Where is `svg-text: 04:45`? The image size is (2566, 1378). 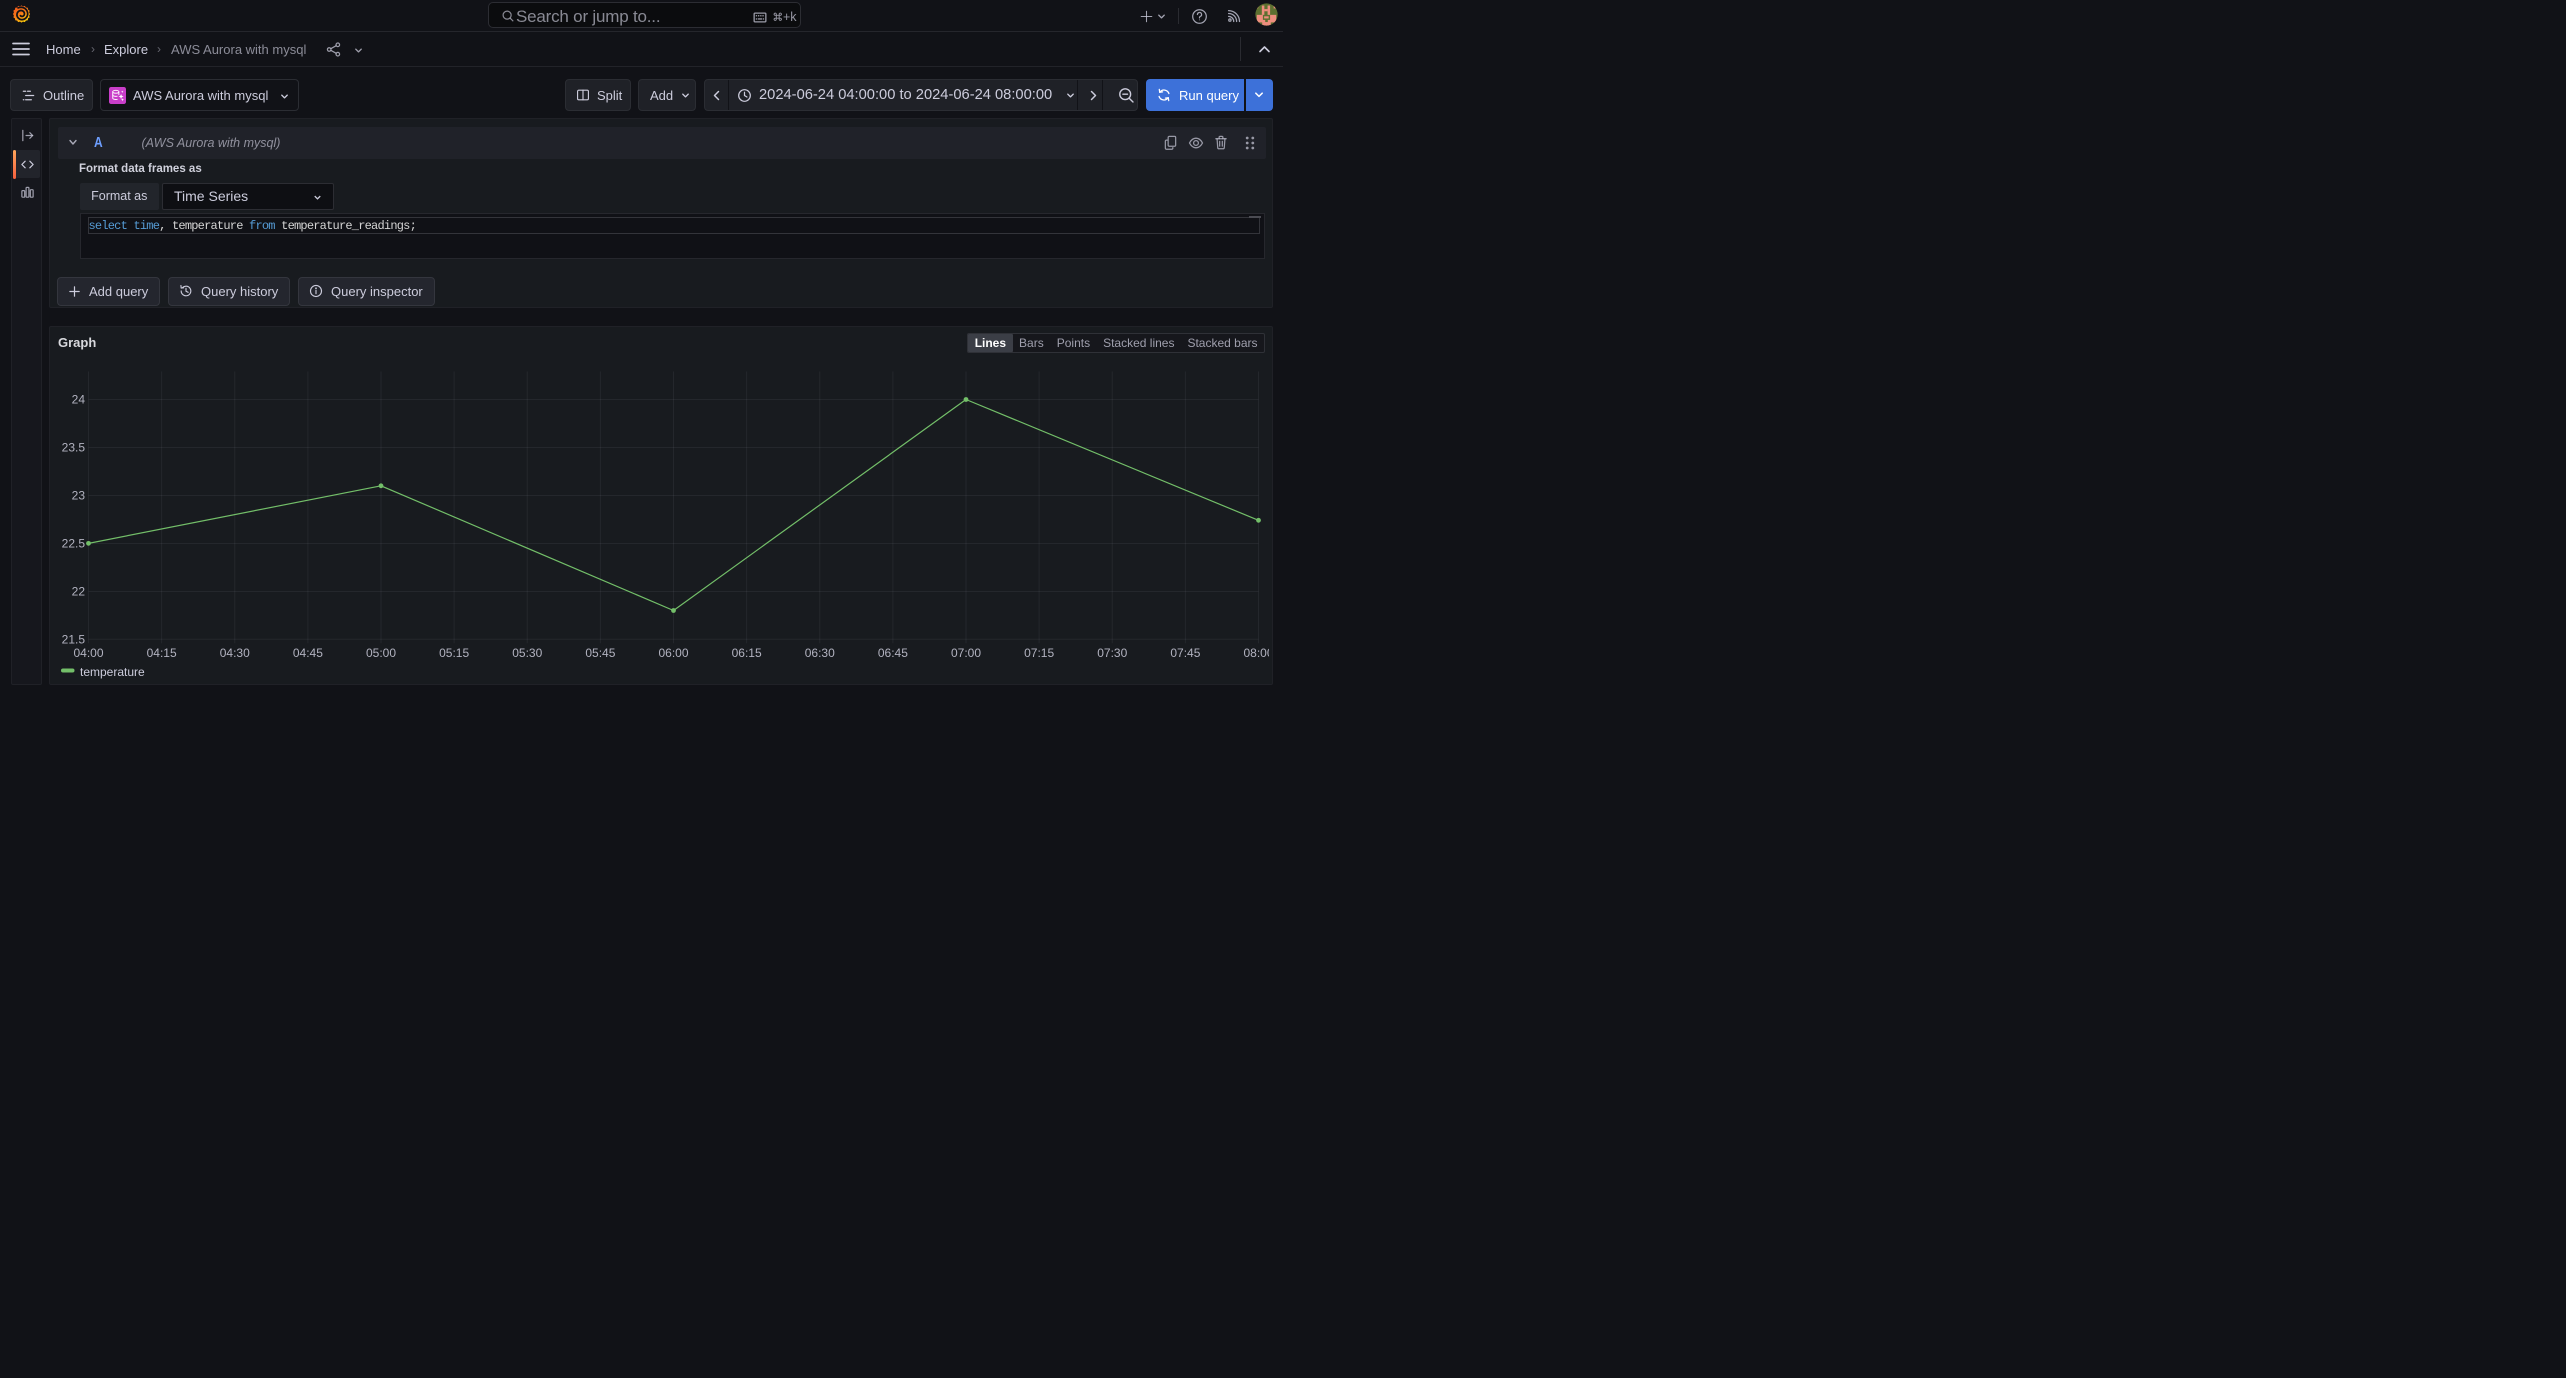
svg-text: 04:45 is located at coordinates (308, 653).